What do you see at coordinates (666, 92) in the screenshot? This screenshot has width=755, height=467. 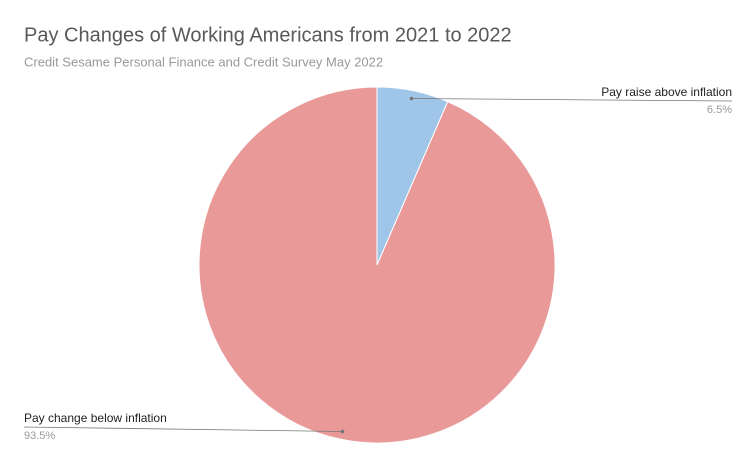 I see `slice-label: Pay raise above inflation` at bounding box center [666, 92].